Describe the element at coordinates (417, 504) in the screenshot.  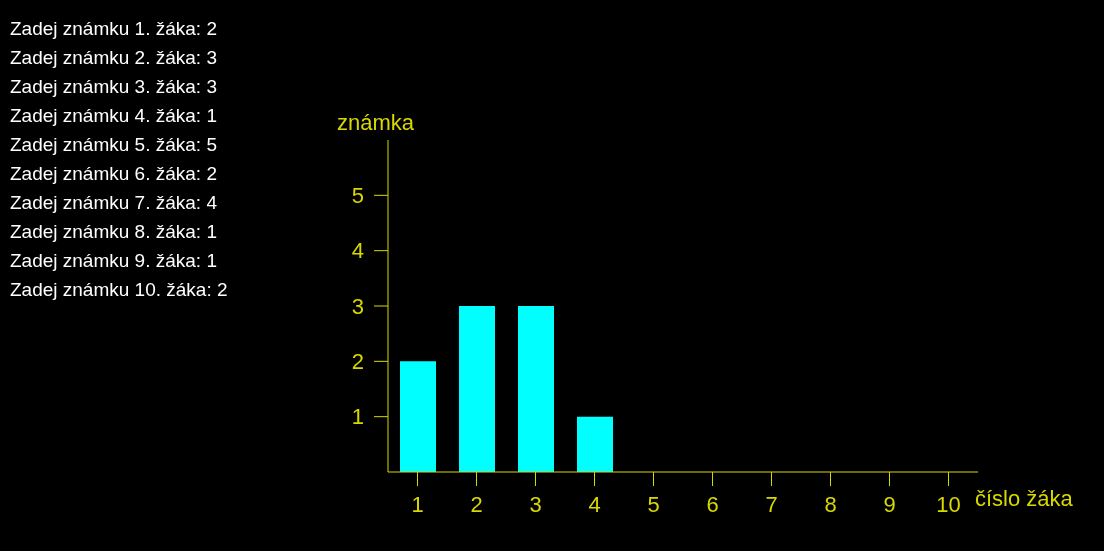
I see `x-tick-label: 1` at that location.